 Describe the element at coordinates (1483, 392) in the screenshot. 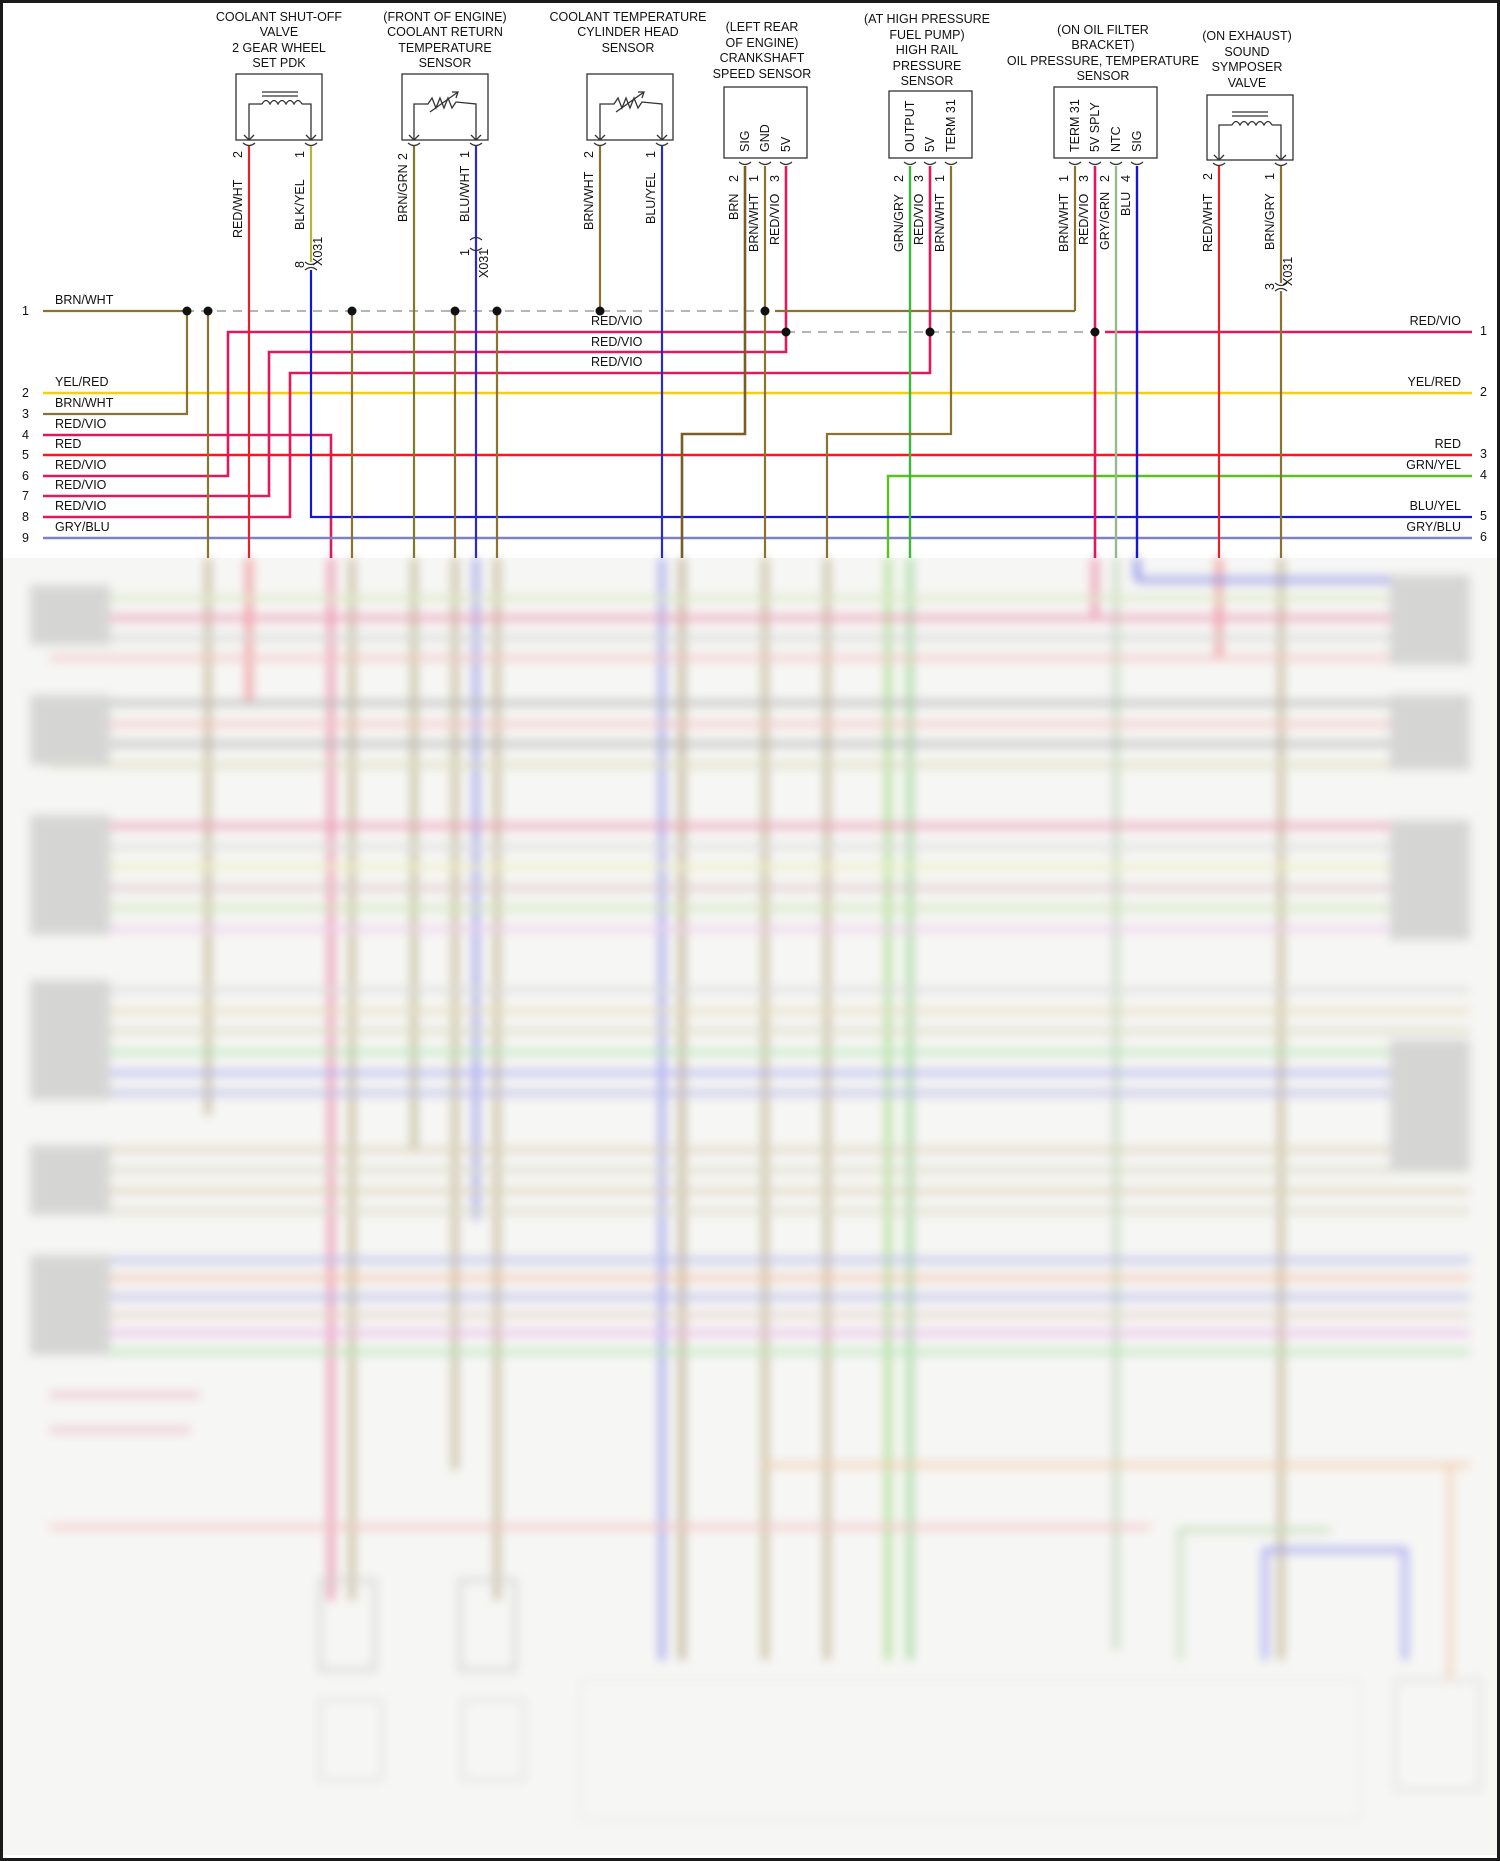

I see `right-pin-number: 2` at that location.